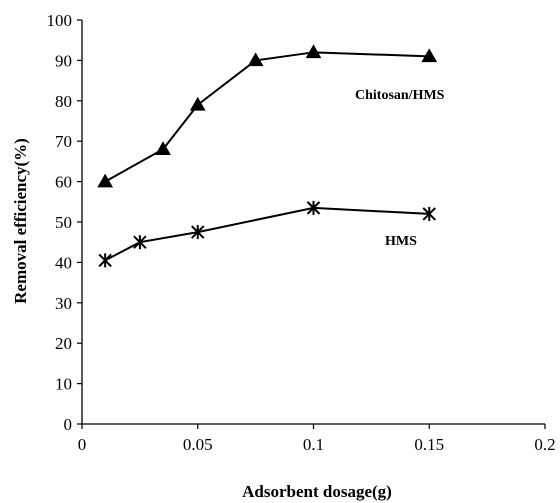 The width and height of the screenshot is (560, 503). I want to click on y-tick-label: 100, so click(60, 20).